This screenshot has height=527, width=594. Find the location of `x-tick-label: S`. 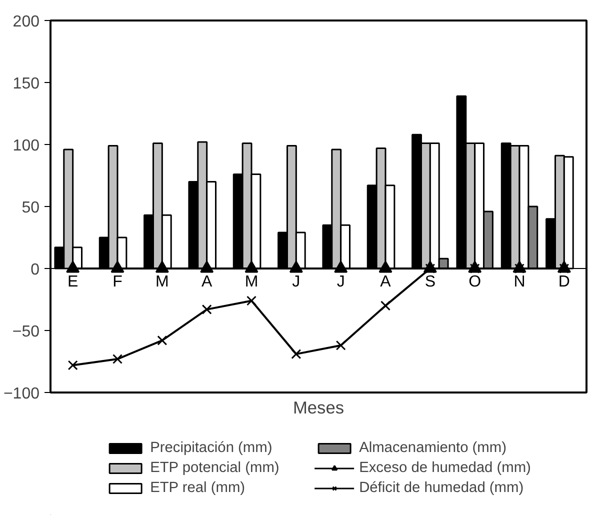

x-tick-label: S is located at coordinates (430, 282).